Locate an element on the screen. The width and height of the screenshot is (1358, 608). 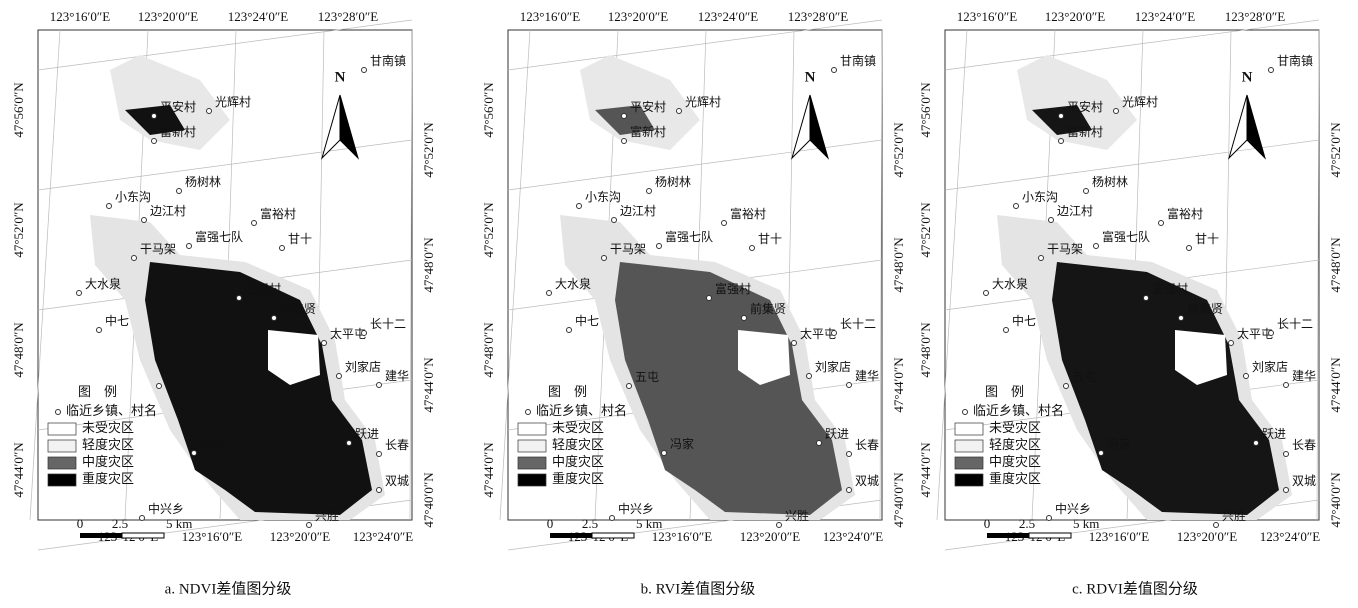
place-label: 建华 is located at coordinates (1304, 376).